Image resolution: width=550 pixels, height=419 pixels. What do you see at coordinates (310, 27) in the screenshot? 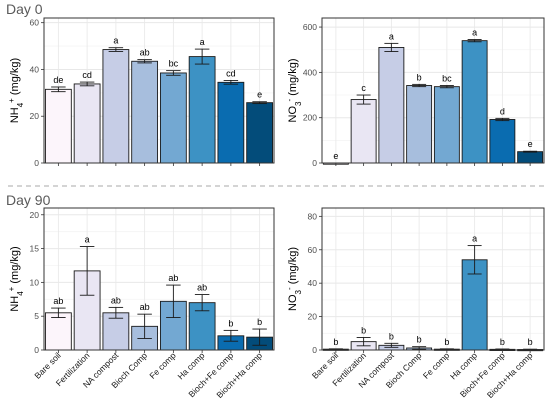
I see `y-tick-label: 600` at bounding box center [310, 27].